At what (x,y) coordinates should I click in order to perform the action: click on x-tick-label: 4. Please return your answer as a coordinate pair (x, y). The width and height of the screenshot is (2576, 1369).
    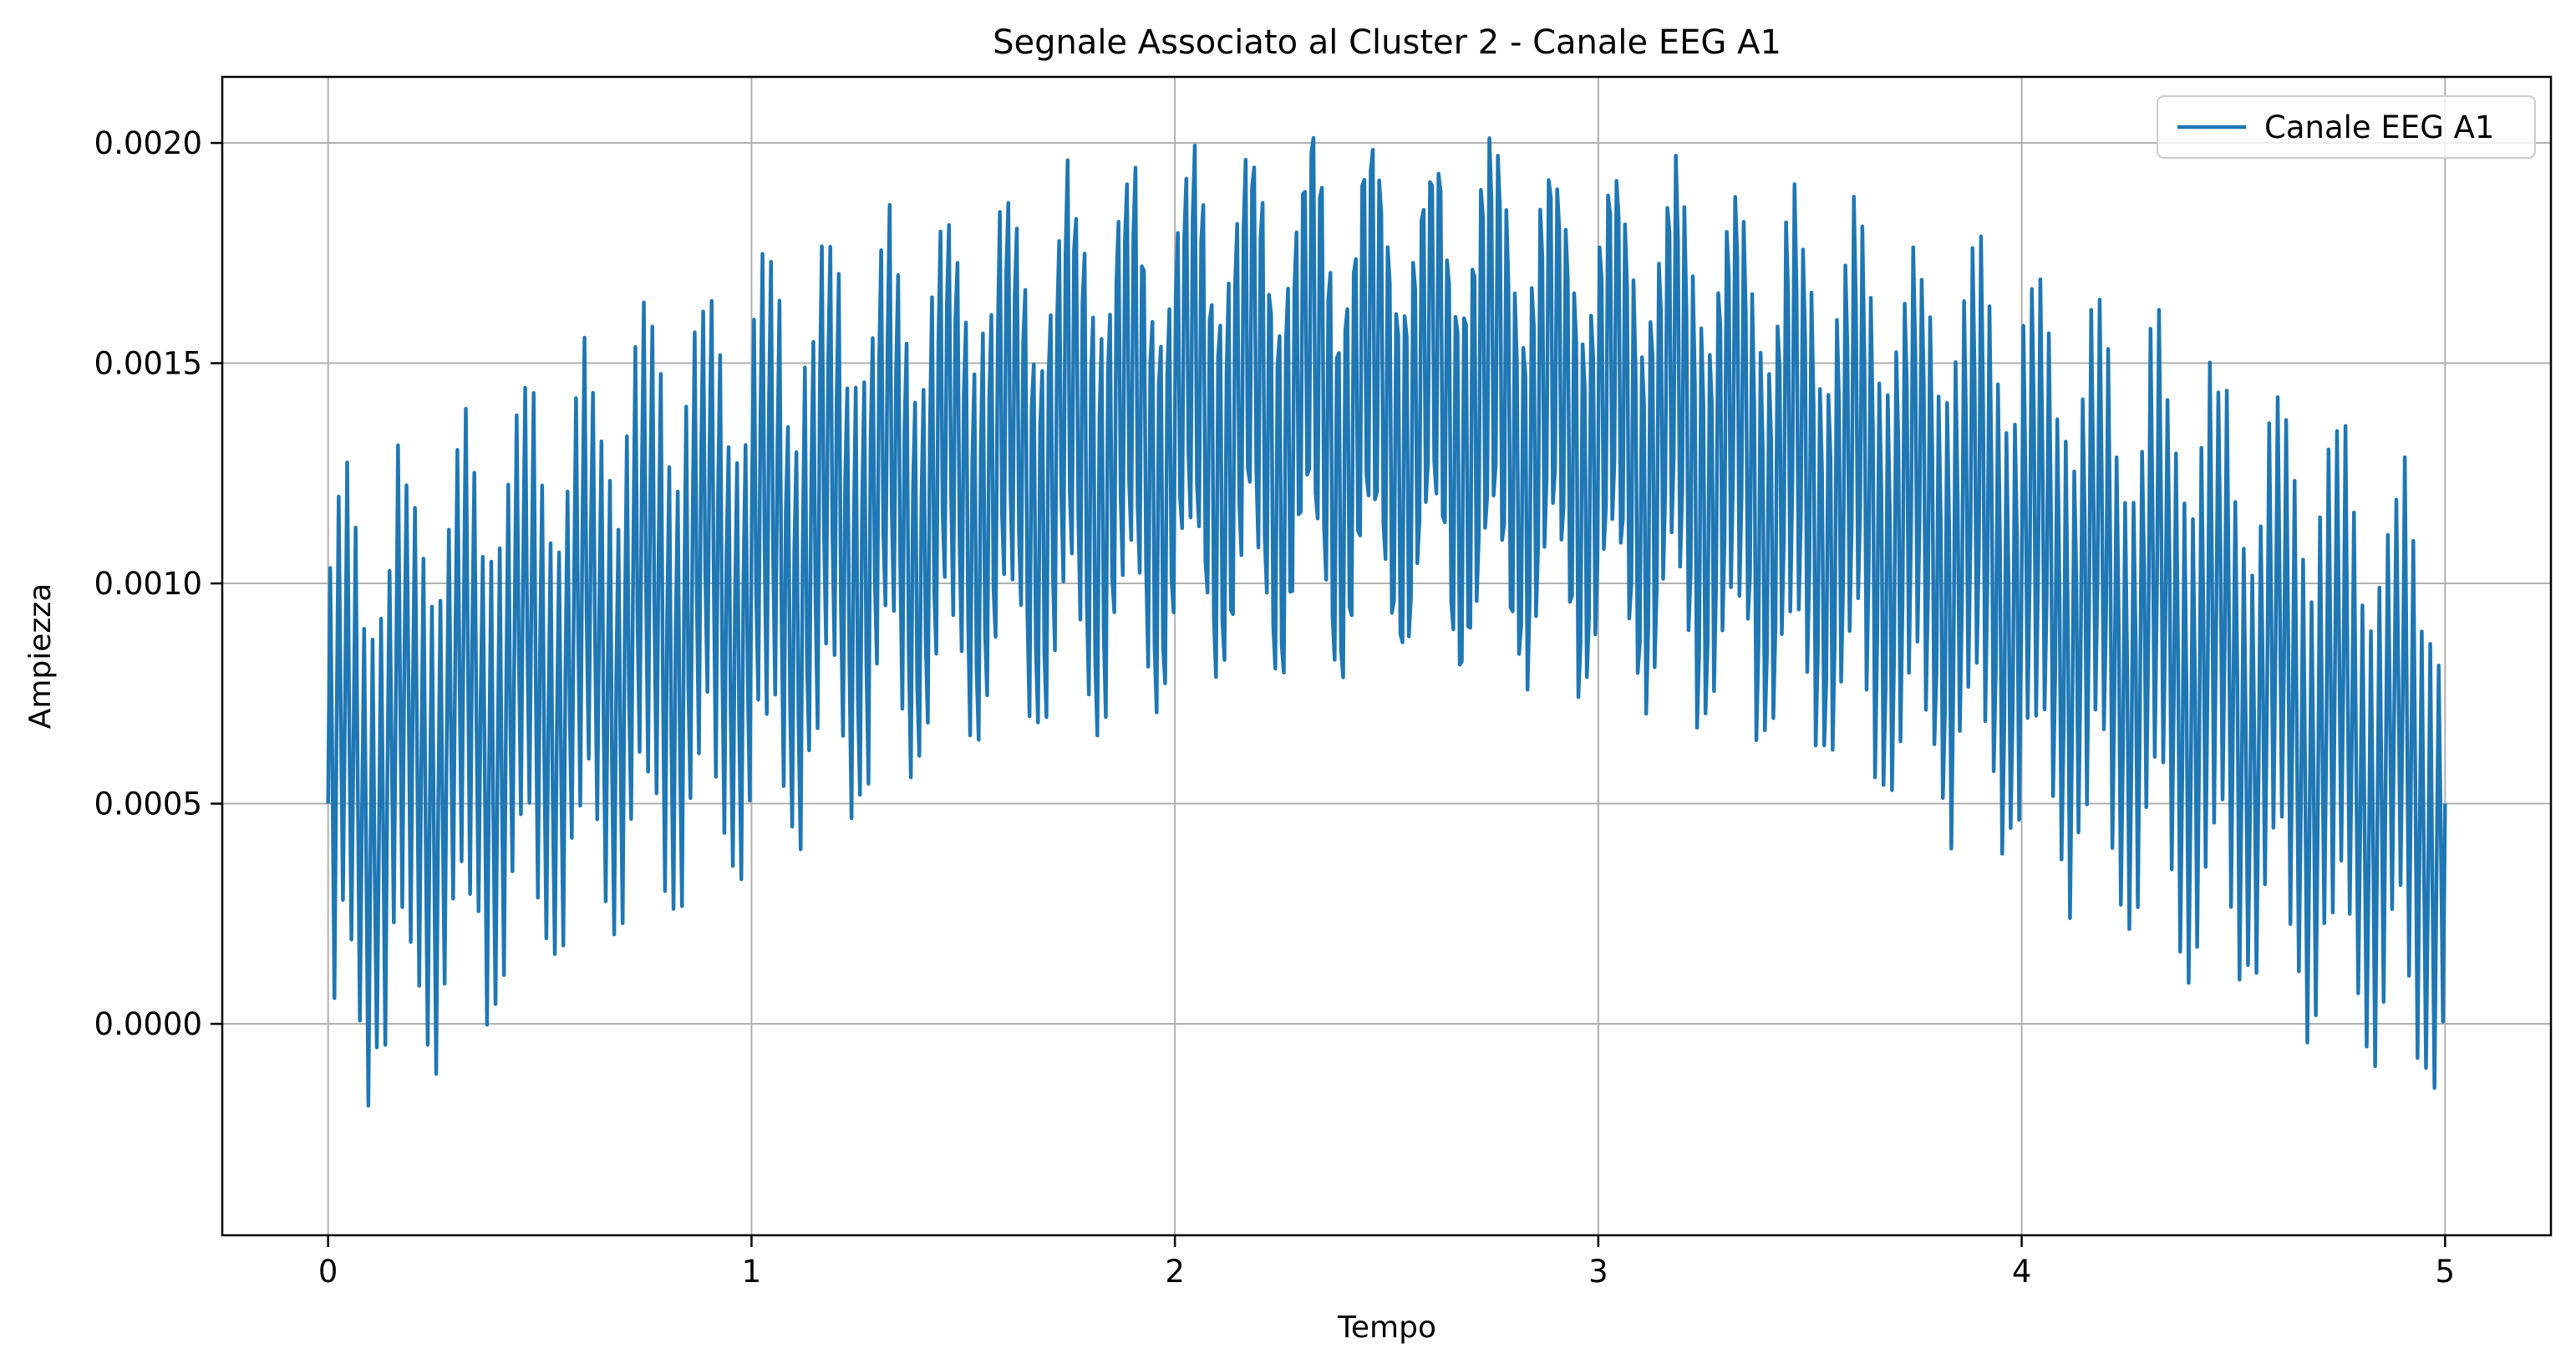
    Looking at the image, I should click on (2022, 1272).